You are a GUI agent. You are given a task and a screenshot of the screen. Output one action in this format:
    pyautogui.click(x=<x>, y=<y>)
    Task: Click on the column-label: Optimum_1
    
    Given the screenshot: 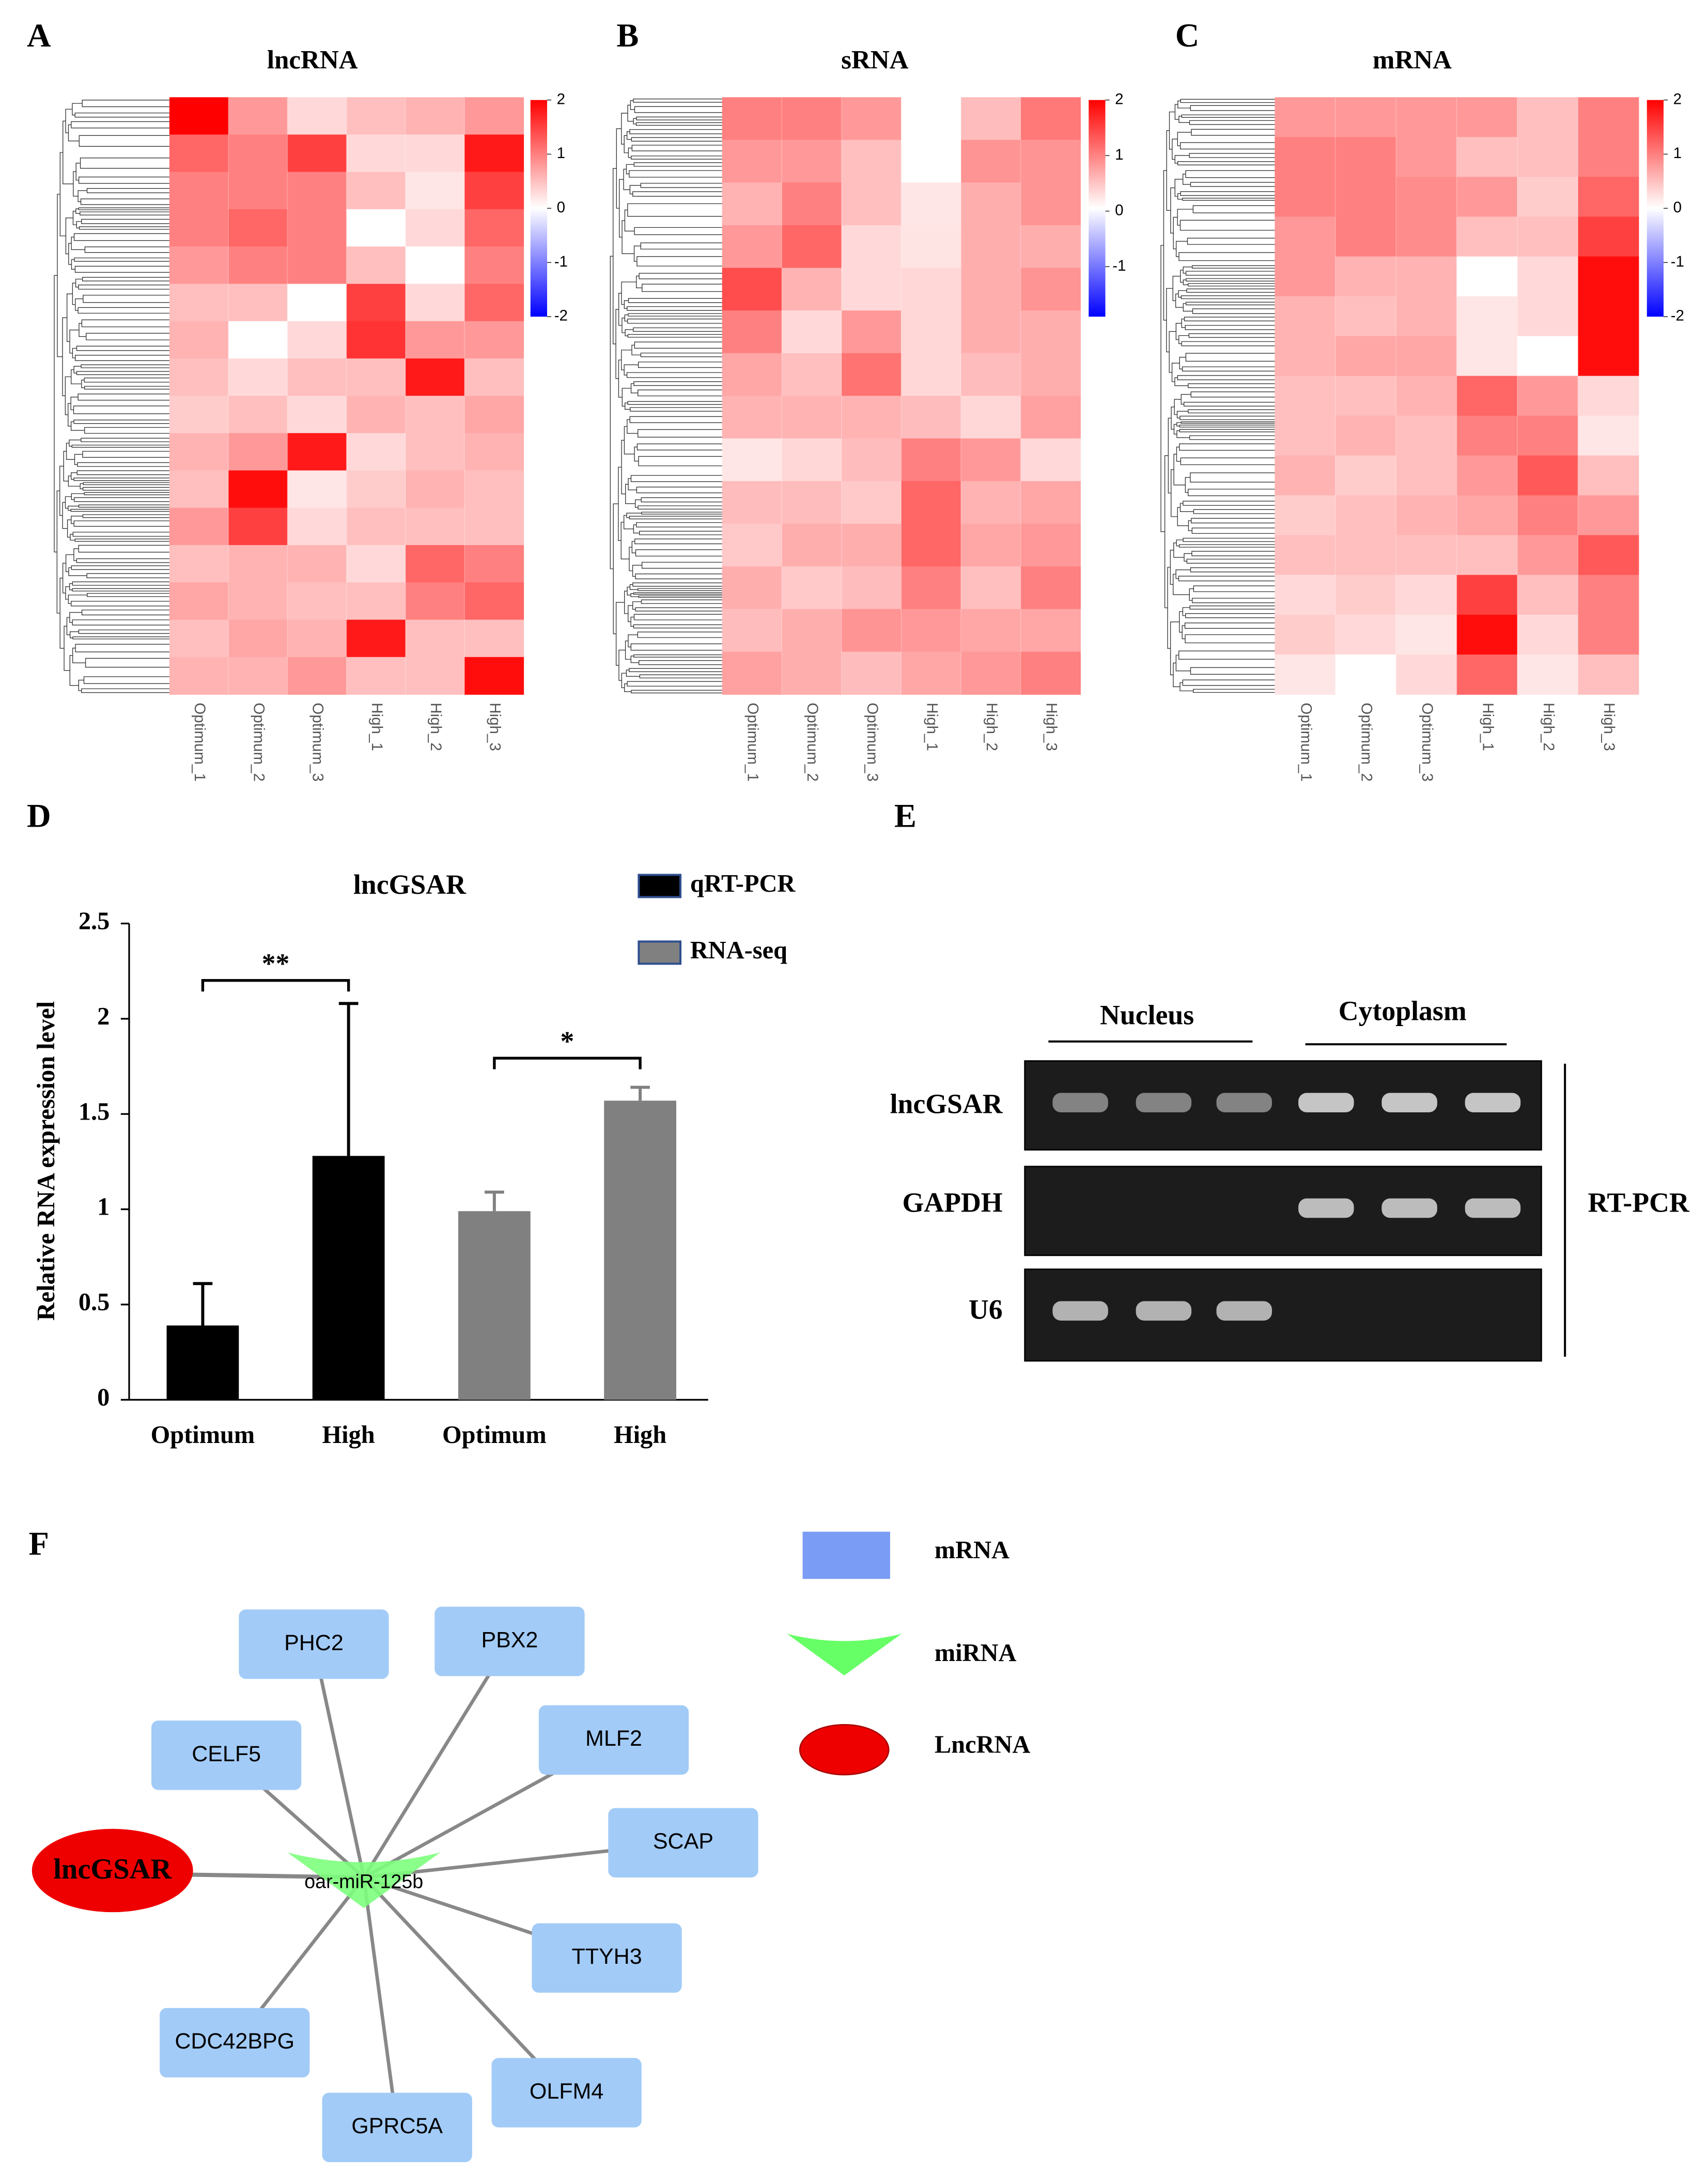 What is the action you would take?
    pyautogui.click(x=1305, y=743)
    